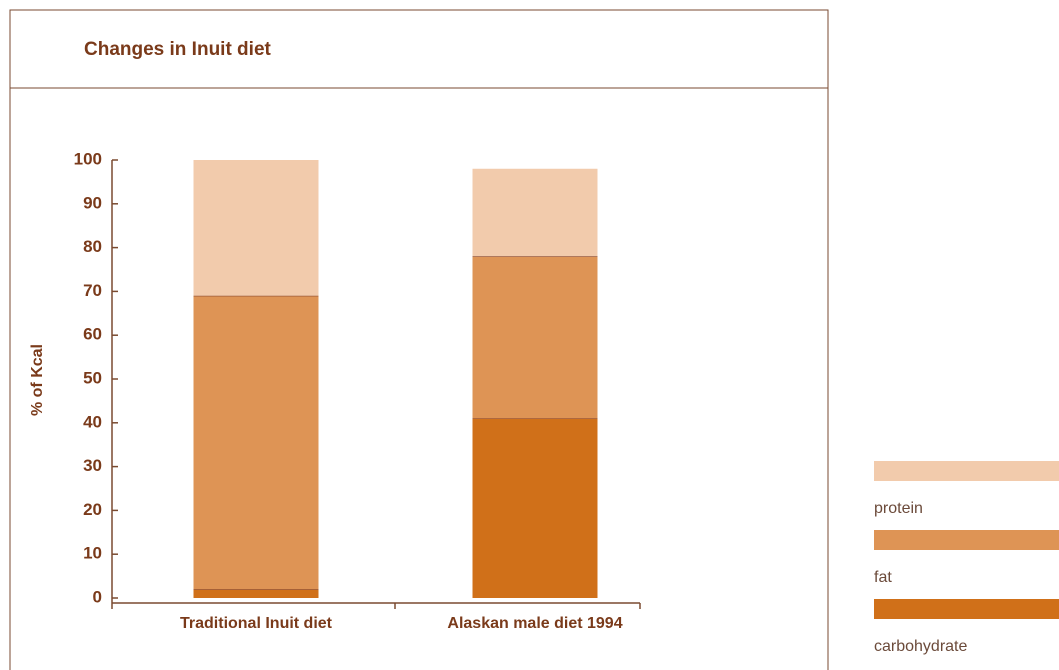 The height and width of the screenshot is (670, 1059). I want to click on chart-title: Changes in Inuit diet, so click(178, 49).